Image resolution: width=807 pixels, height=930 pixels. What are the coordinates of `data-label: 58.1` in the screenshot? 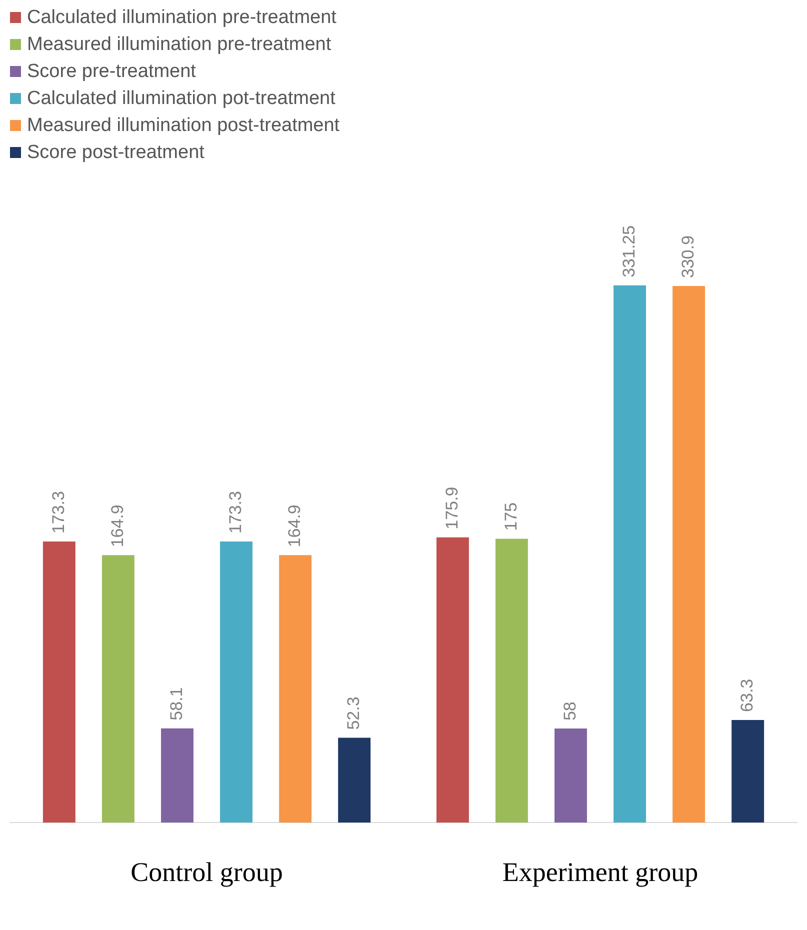 It's located at (176, 703).